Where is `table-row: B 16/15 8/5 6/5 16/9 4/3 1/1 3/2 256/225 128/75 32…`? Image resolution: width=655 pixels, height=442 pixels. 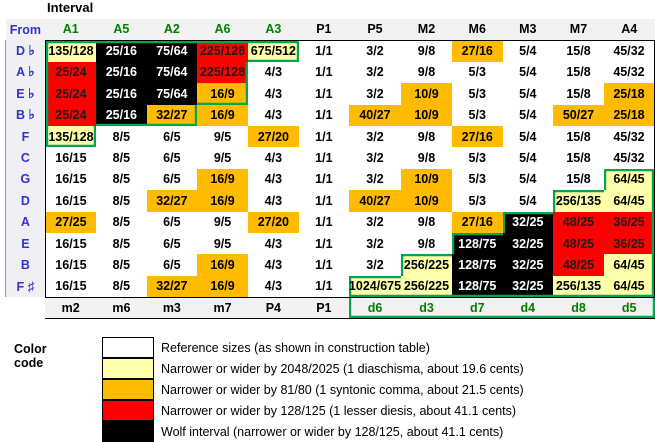
table-row: B 16/15 8/5 6/5 16/9 4/3 1/1 3/2 256/225 128/75 32… is located at coordinates (330, 265).